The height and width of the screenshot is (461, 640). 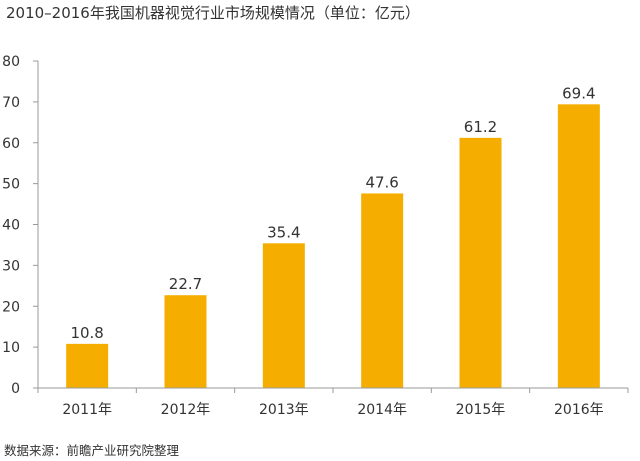 I want to click on x-tick-label: 2011年, so click(x=87, y=410).